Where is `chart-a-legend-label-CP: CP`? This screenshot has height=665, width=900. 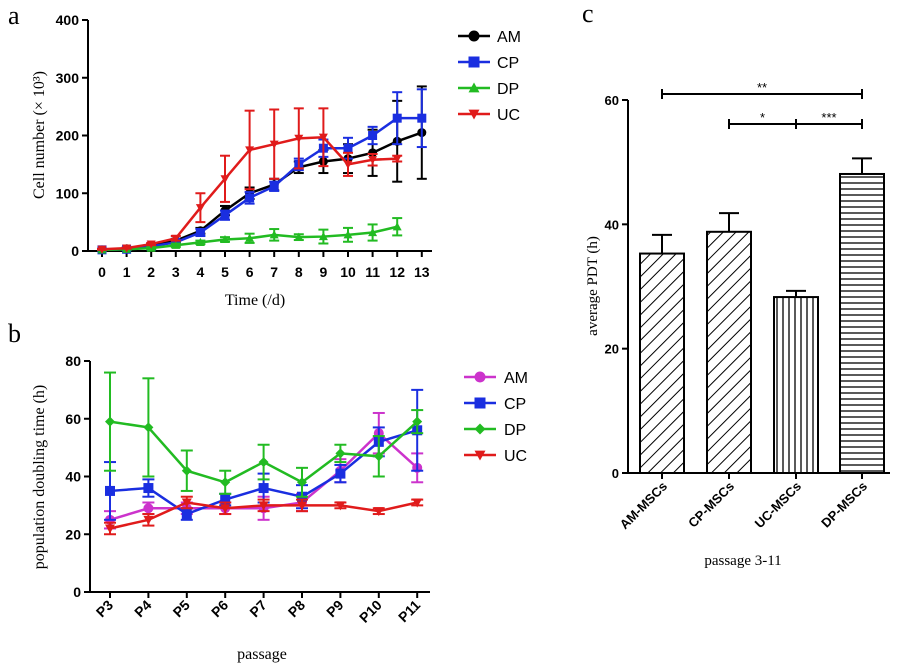
chart-a-legend-label-CP: CP is located at coordinates (508, 63).